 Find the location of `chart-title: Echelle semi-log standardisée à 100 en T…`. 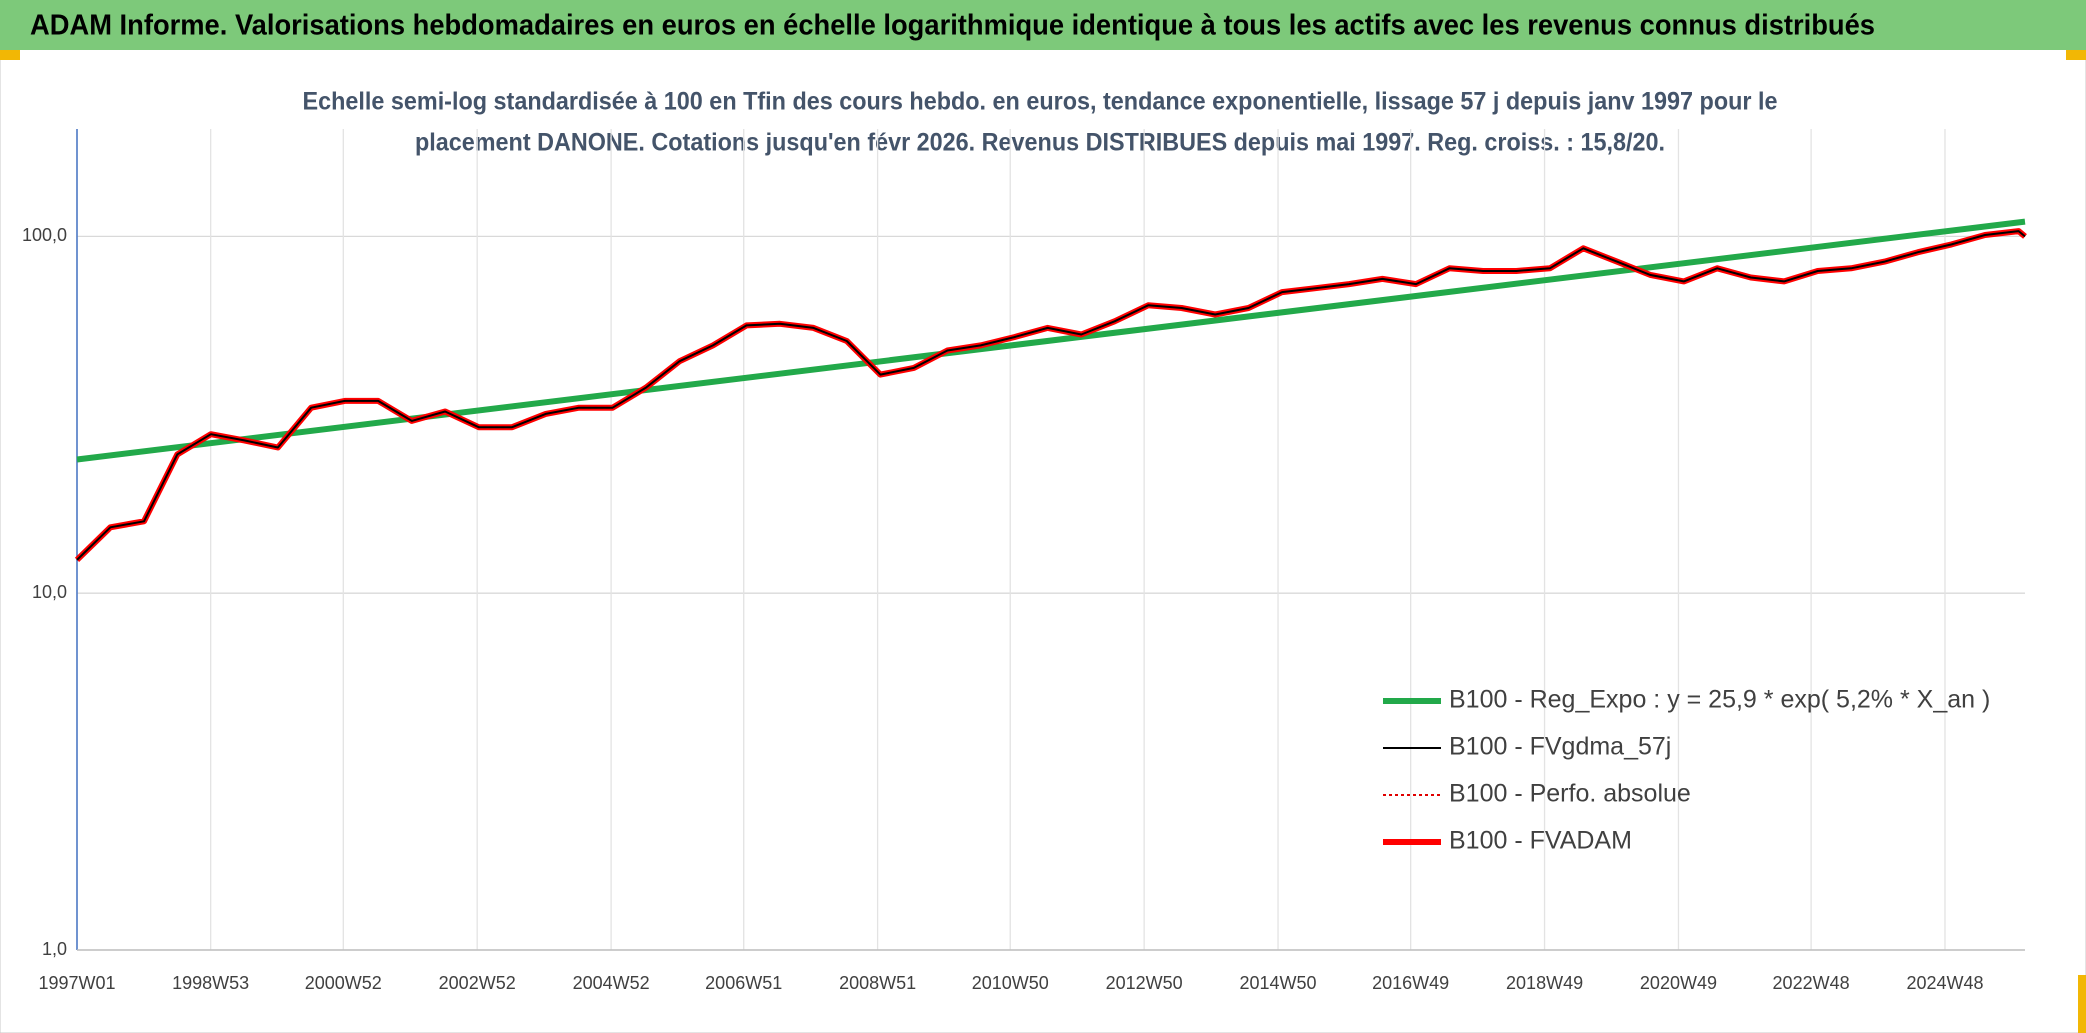

chart-title: Echelle semi-log standardisée à 100 en T… is located at coordinates (1040, 102).